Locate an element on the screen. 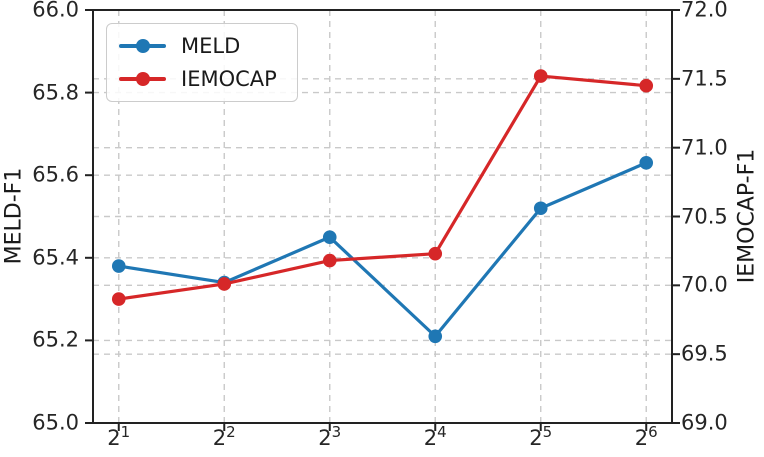  left-tick-label: 65.8 is located at coordinates (55, 92).